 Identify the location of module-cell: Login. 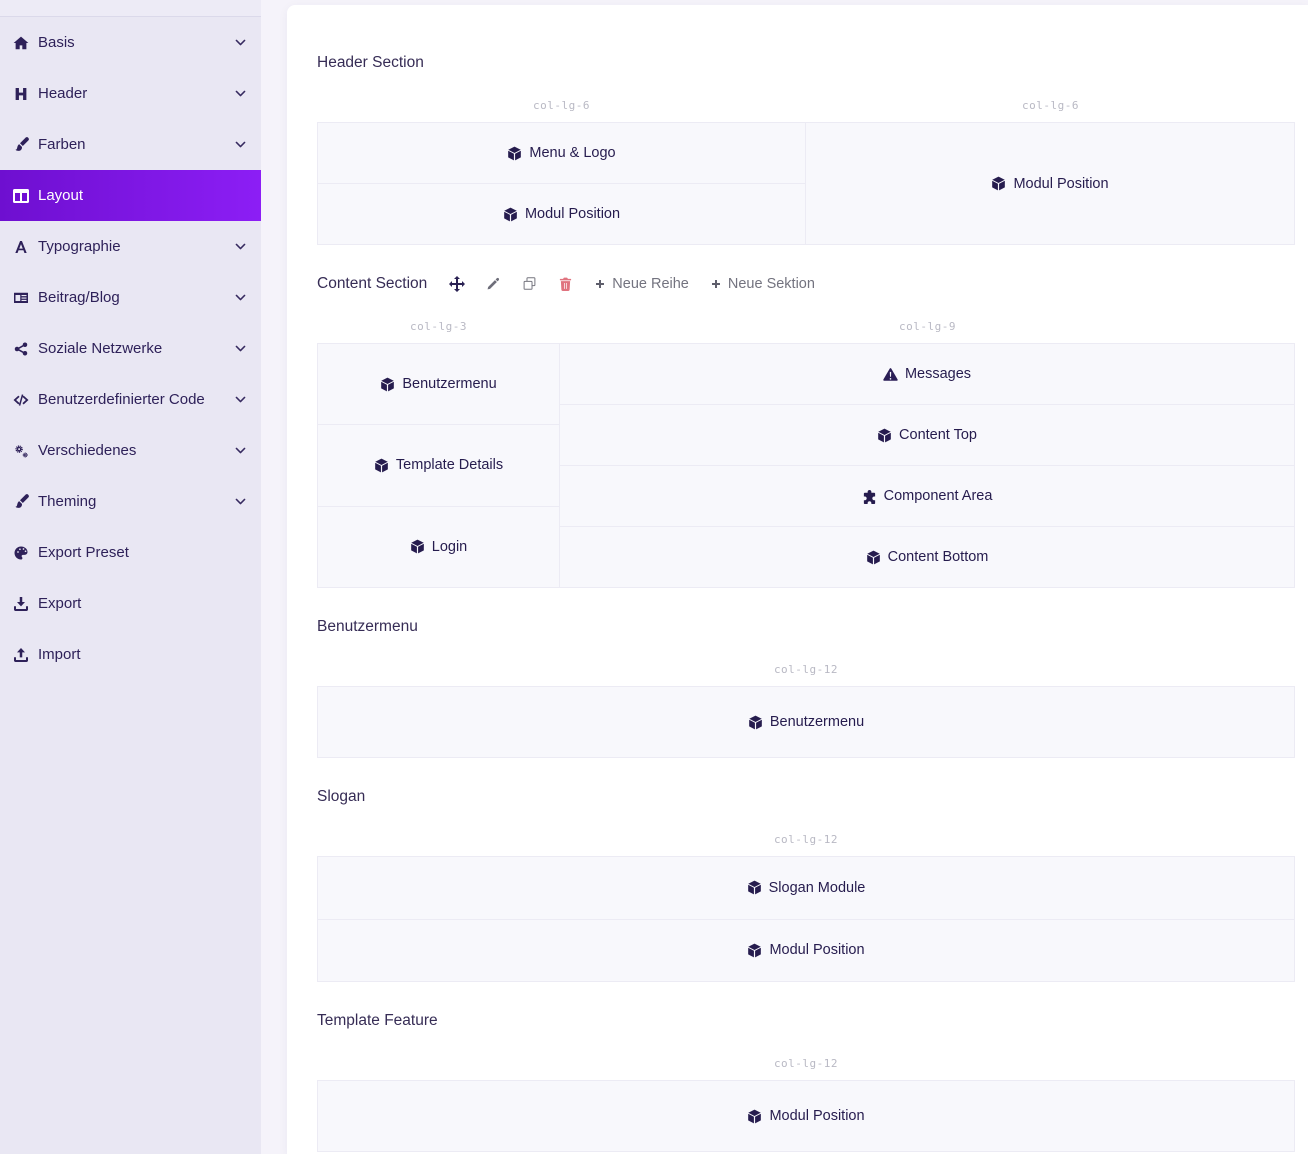
(438, 547).